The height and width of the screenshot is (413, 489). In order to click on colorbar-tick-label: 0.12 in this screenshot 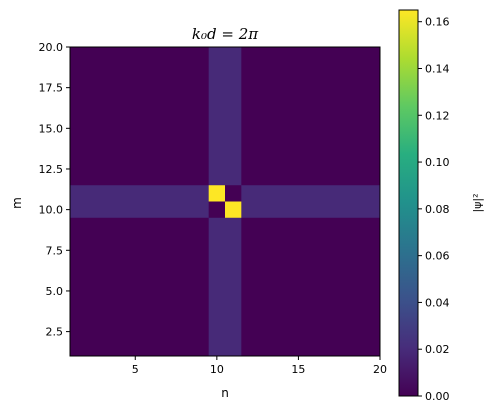, I will do `click(437, 115)`.